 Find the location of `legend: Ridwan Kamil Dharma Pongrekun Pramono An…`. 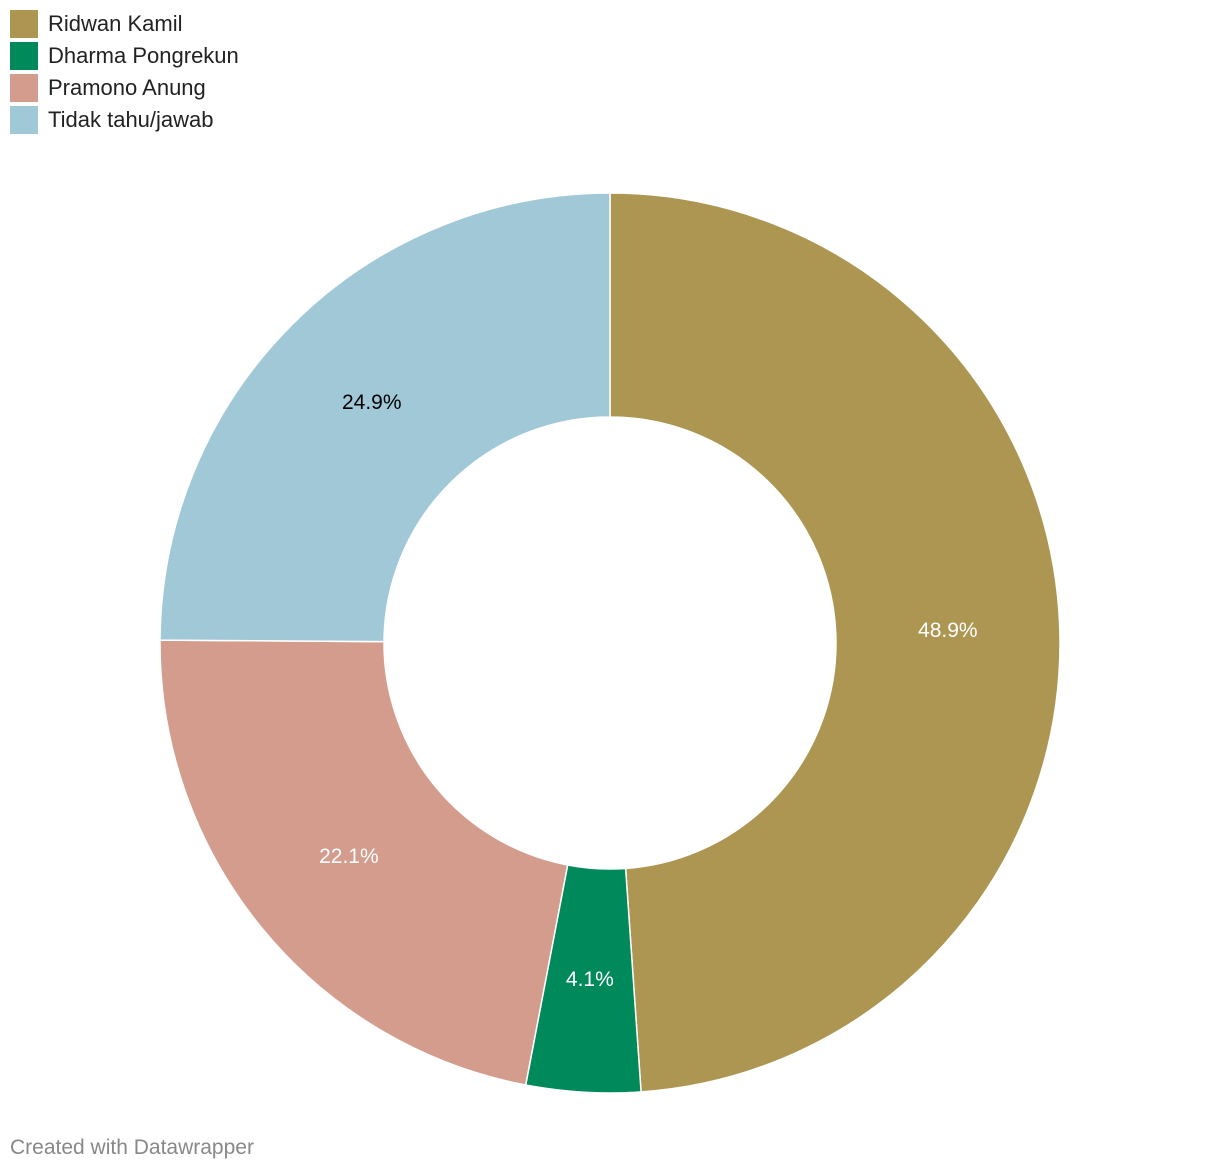

legend: Ridwan Kamil Dharma Pongrekun Pramono An… is located at coordinates (124, 72).